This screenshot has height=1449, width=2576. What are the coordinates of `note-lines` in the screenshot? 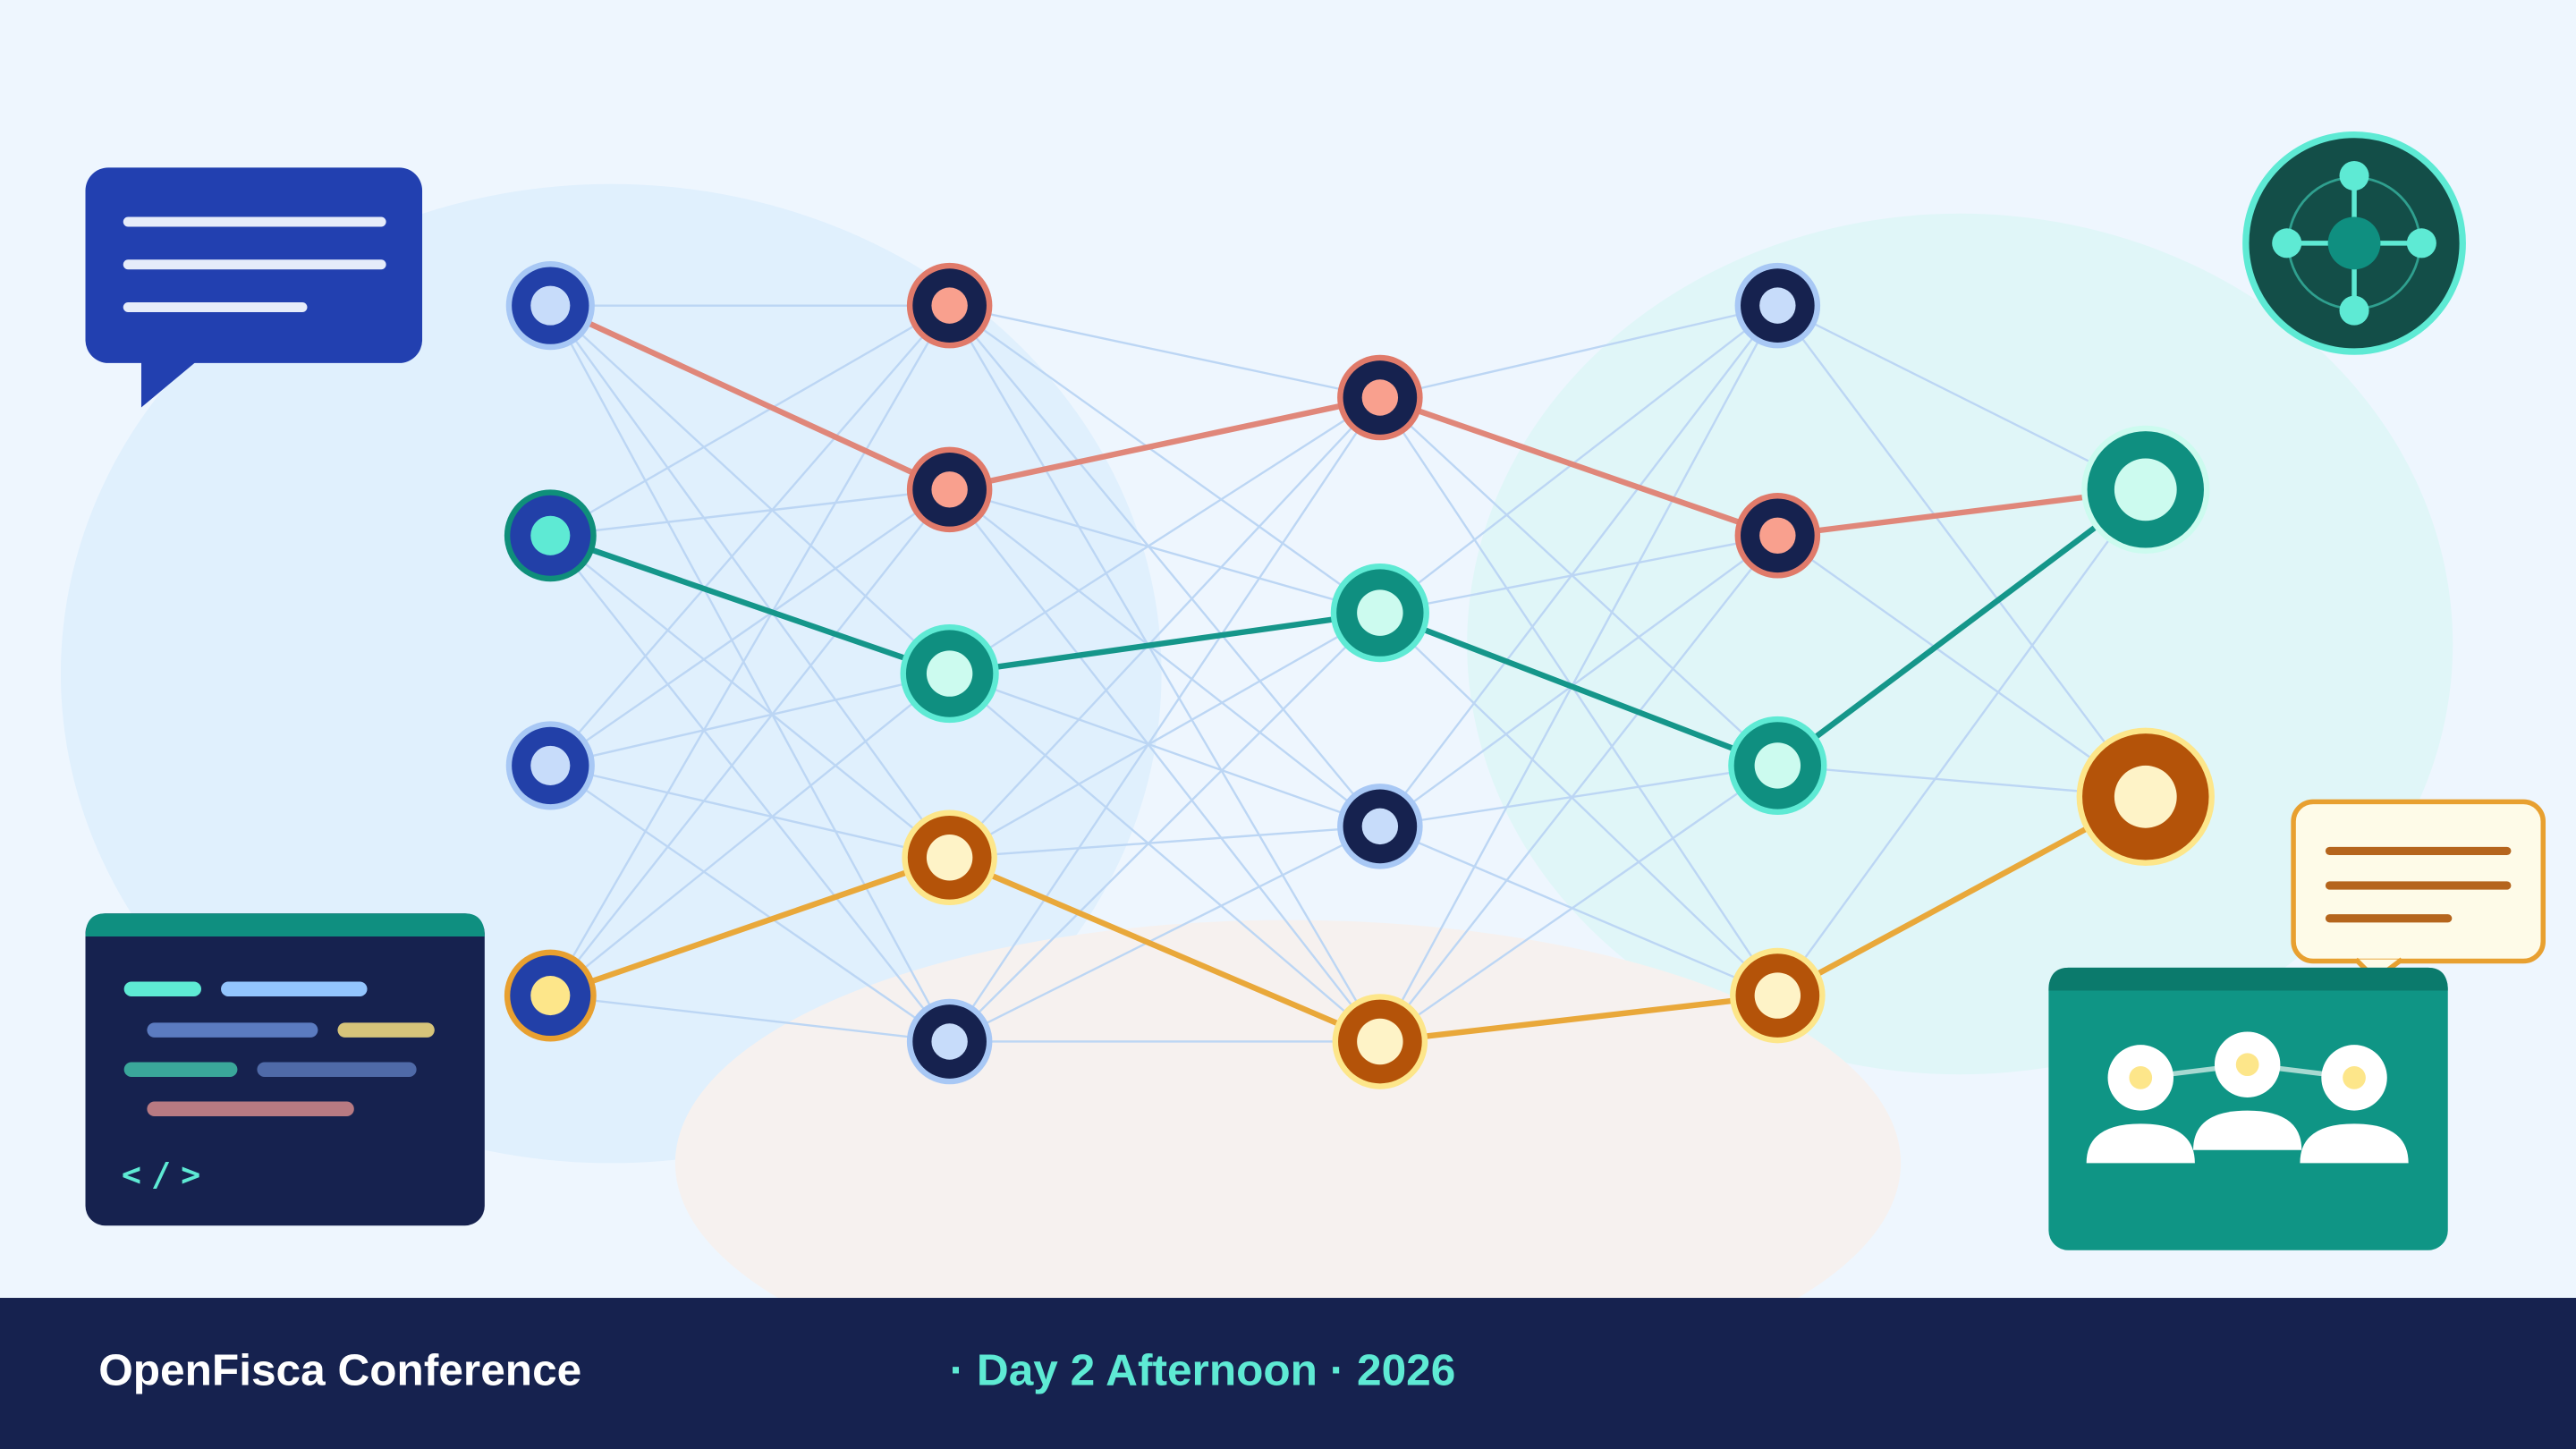 It's located at (2418, 884).